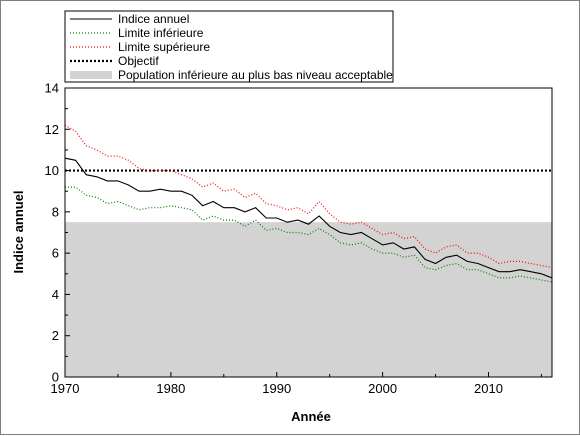 This screenshot has width=580, height=436. Describe the element at coordinates (170, 388) in the screenshot. I see `x-tick-label: 1980` at that location.